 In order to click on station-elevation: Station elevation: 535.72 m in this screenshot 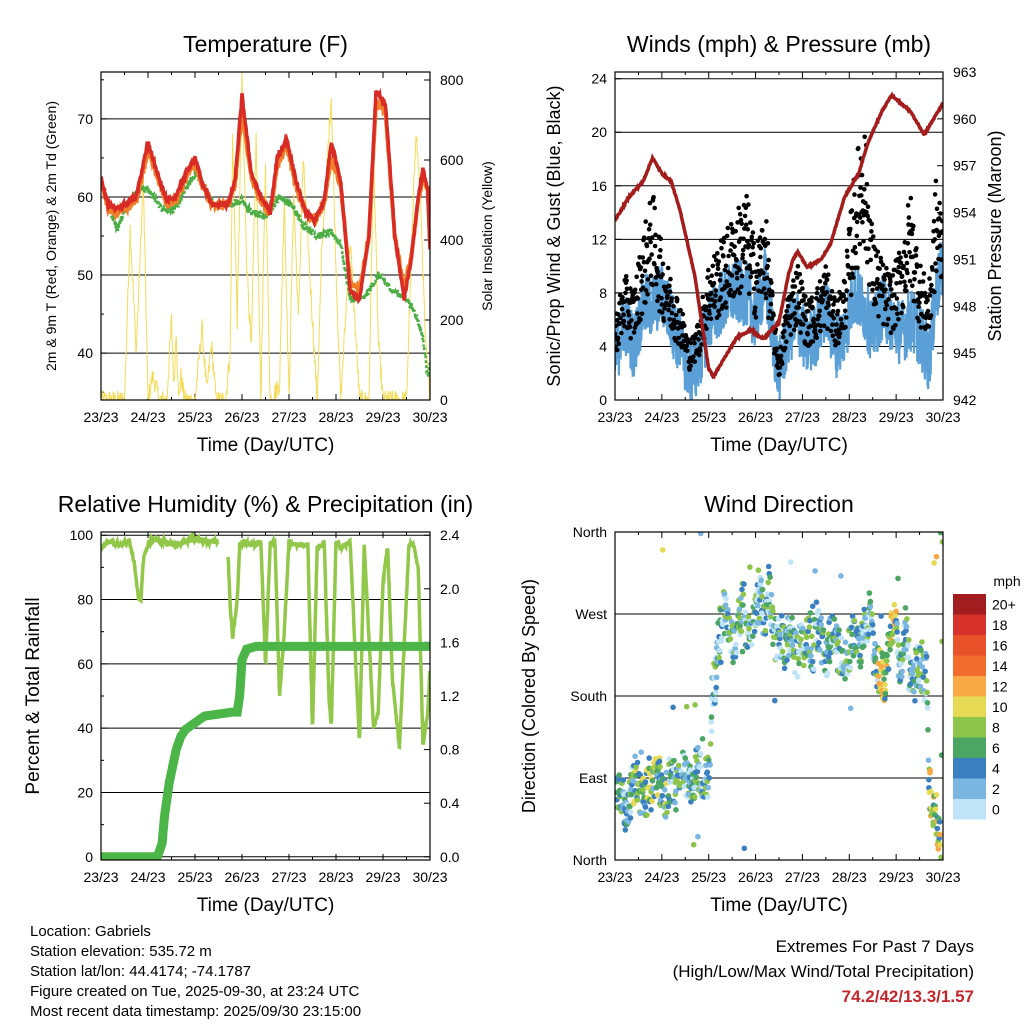, I will do `click(121, 951)`.